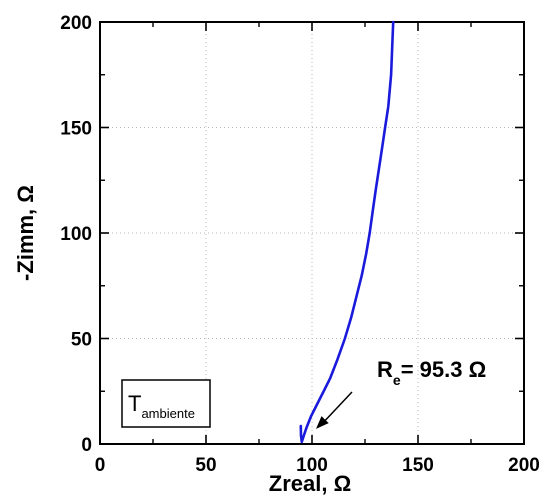 The width and height of the screenshot is (545, 495). What do you see at coordinates (167, 413) in the screenshot?
I see `temperature-label-subscript: ambiente` at bounding box center [167, 413].